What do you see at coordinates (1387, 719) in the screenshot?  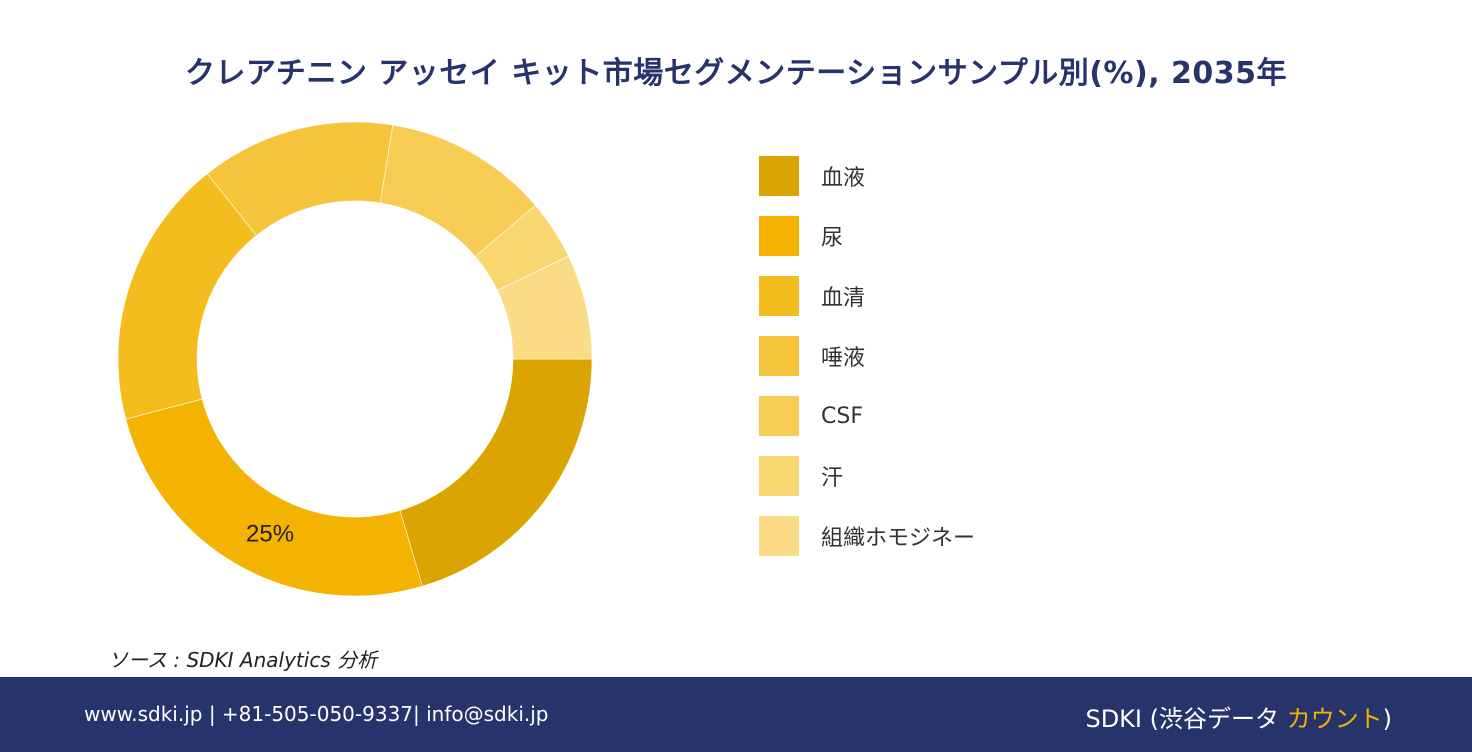 I see `brand-suffix: )` at bounding box center [1387, 719].